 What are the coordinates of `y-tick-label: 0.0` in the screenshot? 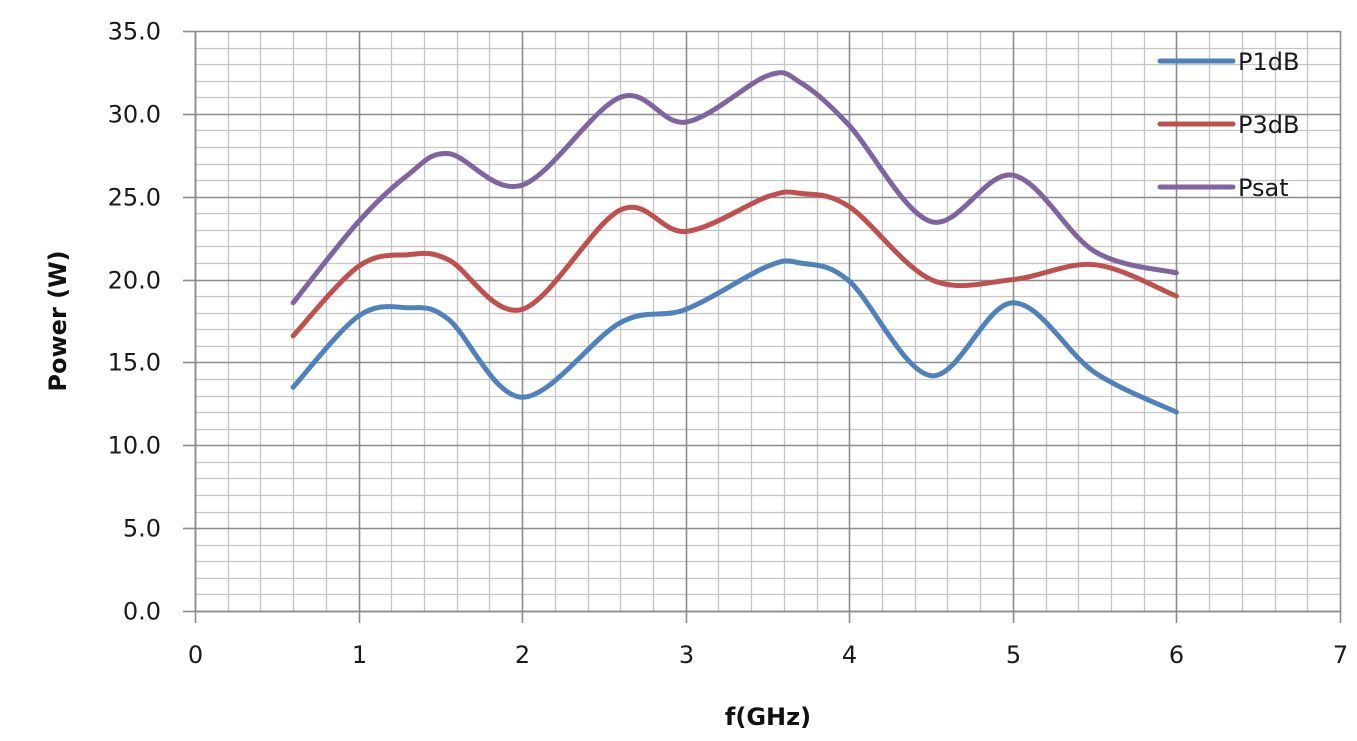 It's located at (142, 612).